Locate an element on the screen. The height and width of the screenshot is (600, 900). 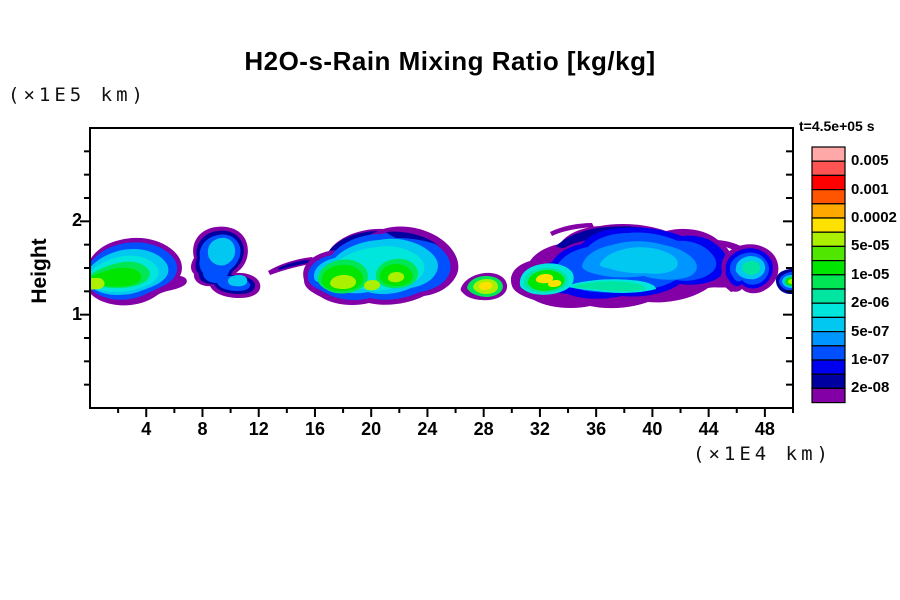
x-tick-label: 32 is located at coordinates (539, 429).